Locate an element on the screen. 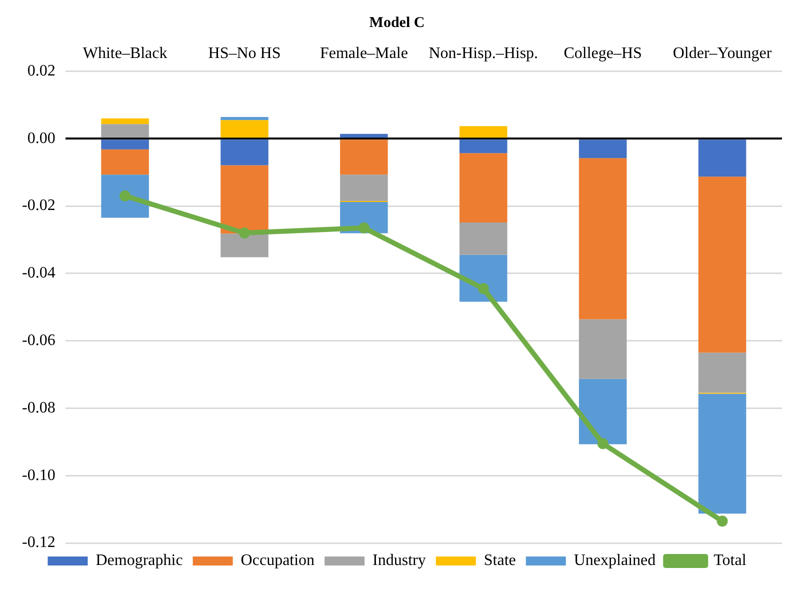 The height and width of the screenshot is (591, 800). y-tick-label: -0.08 is located at coordinates (39, 407).